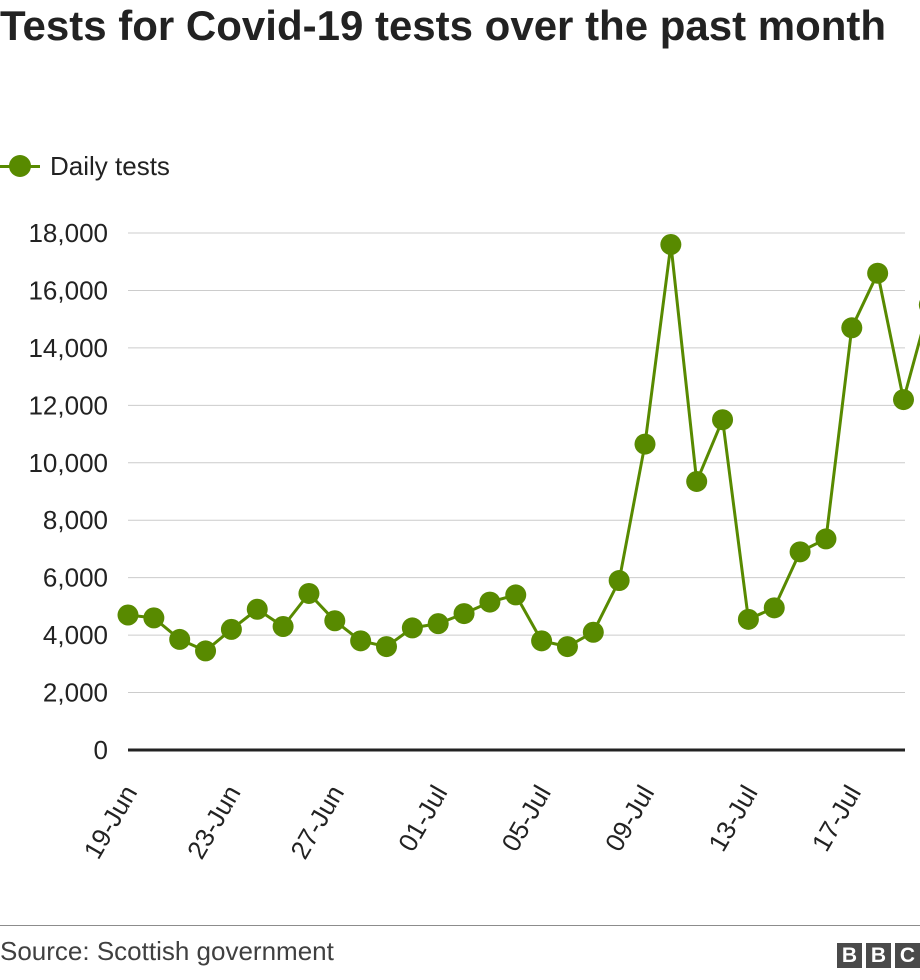  Describe the element at coordinates (836, 818) in the screenshot. I see `x-tick-label: 17-Jul` at that location.